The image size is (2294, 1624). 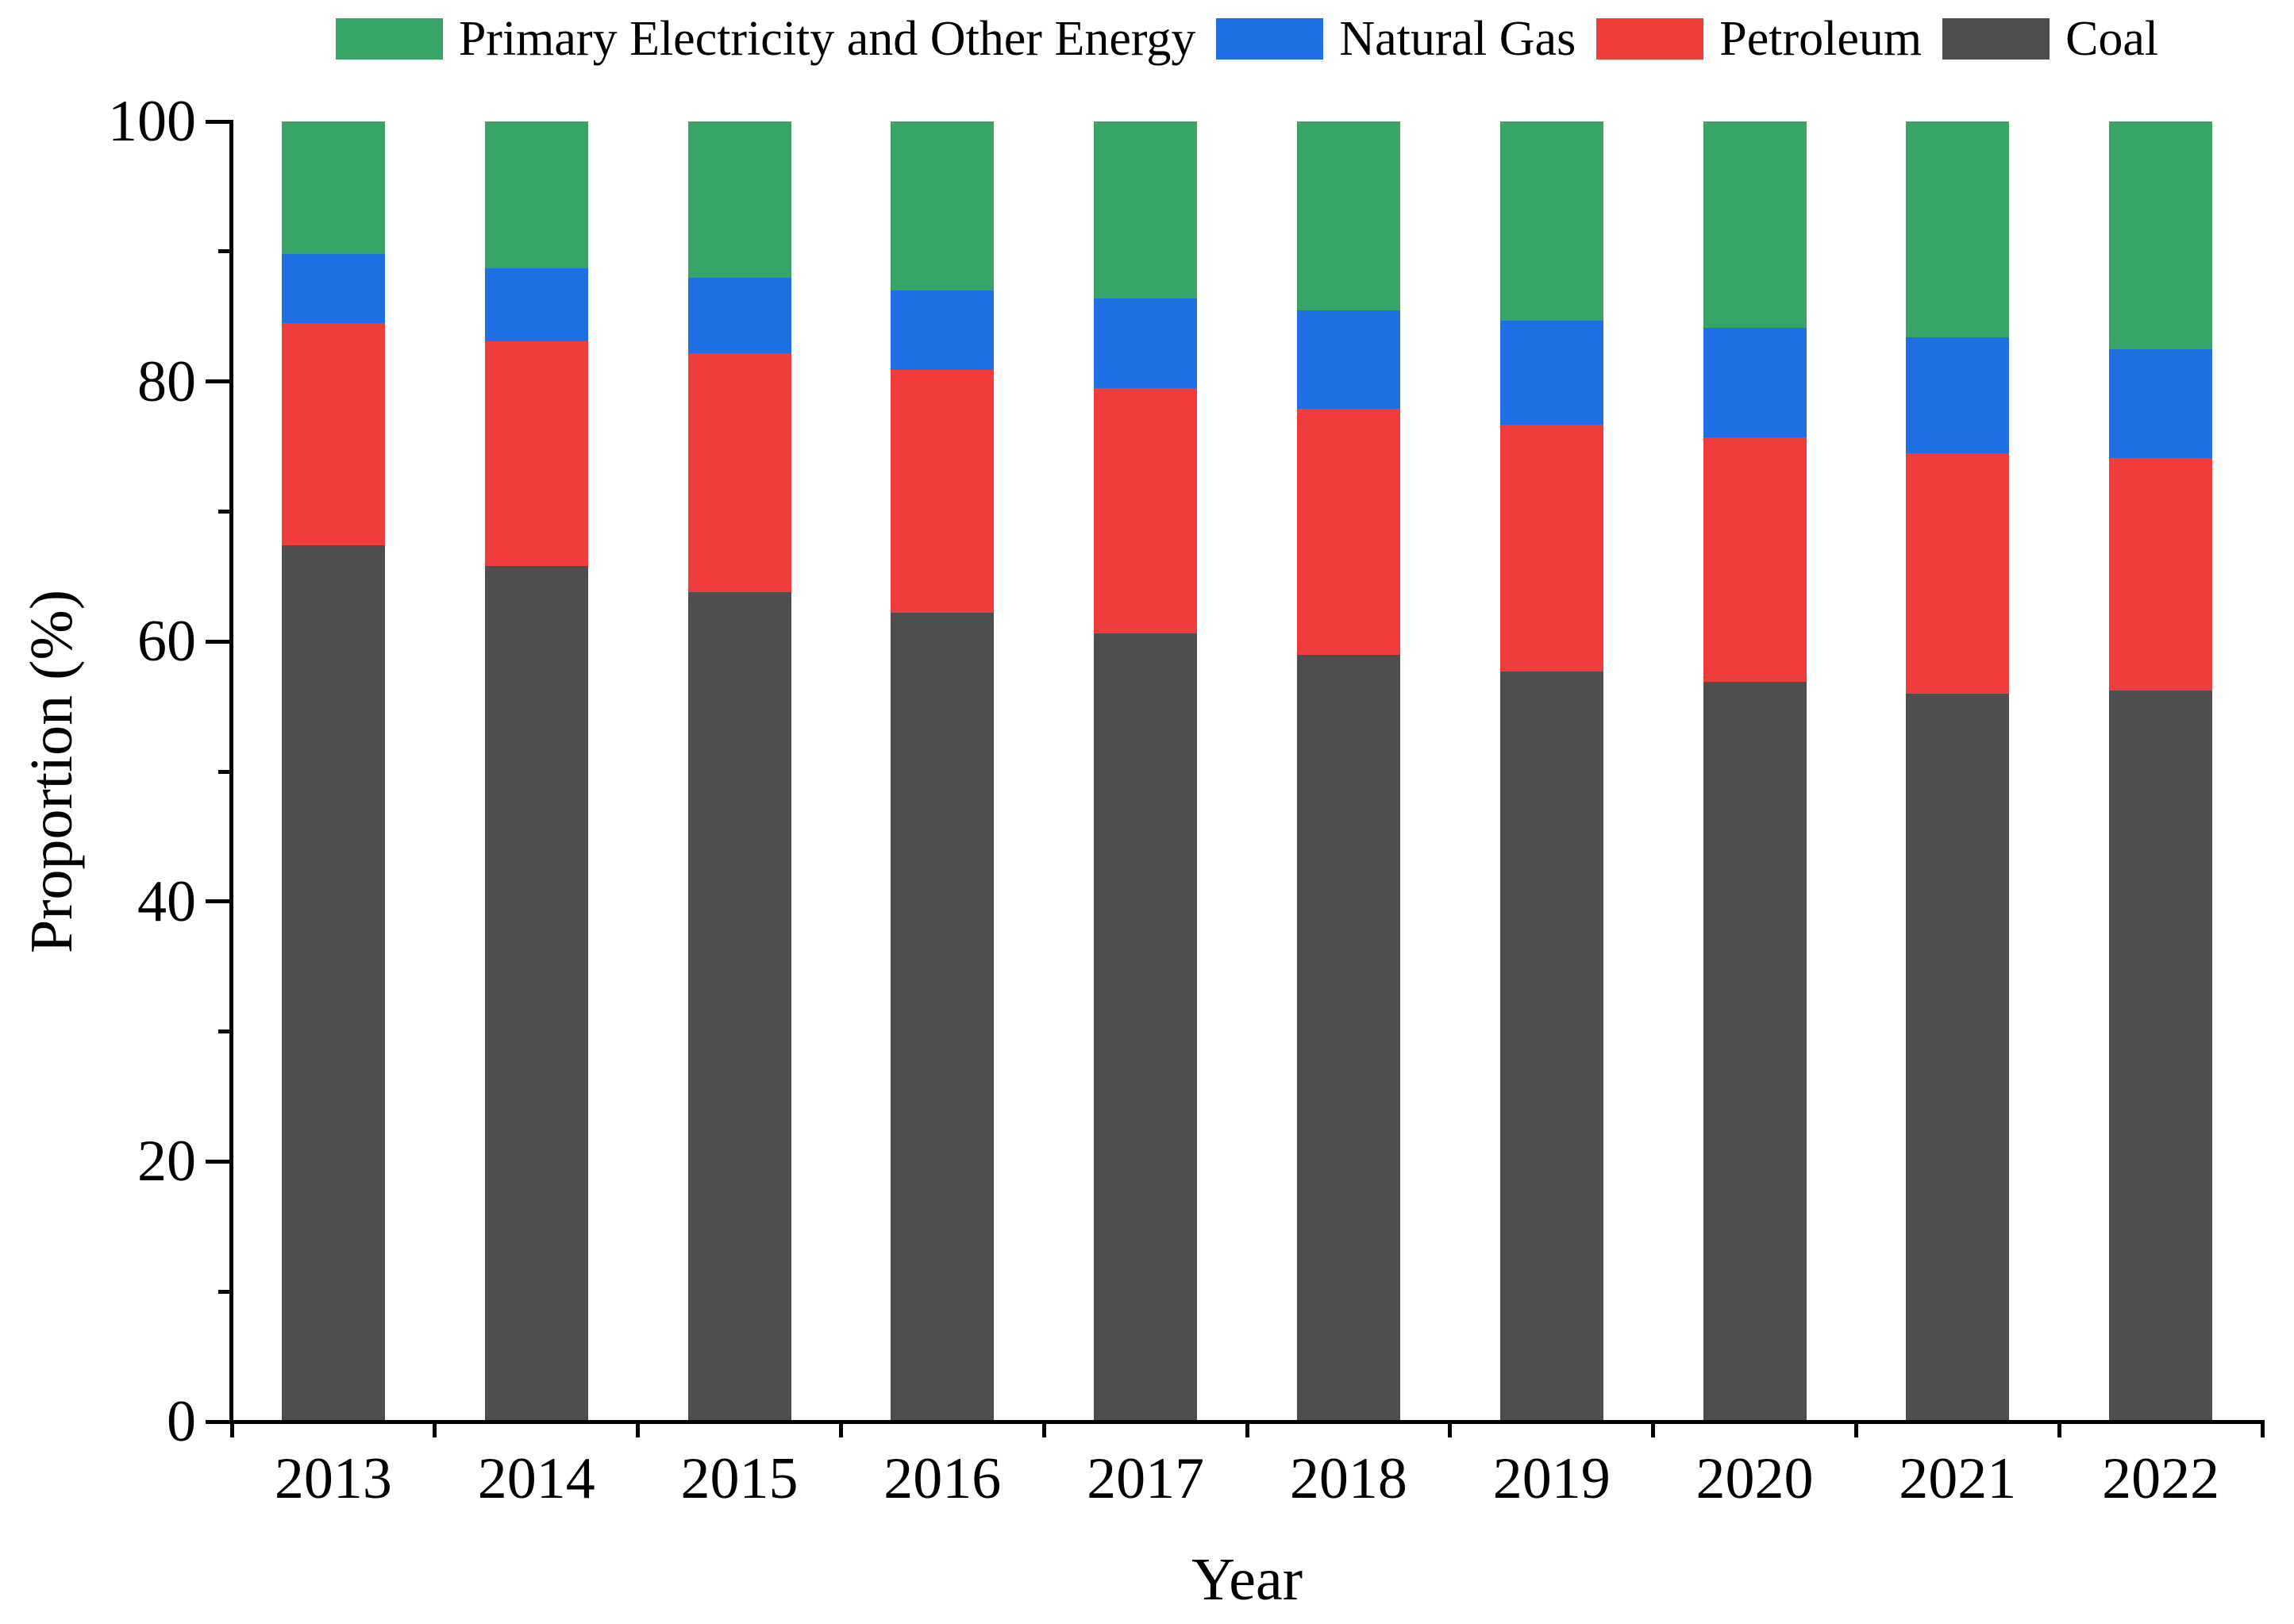 I want to click on bar-segment-2013-coal, so click(x=333, y=983).